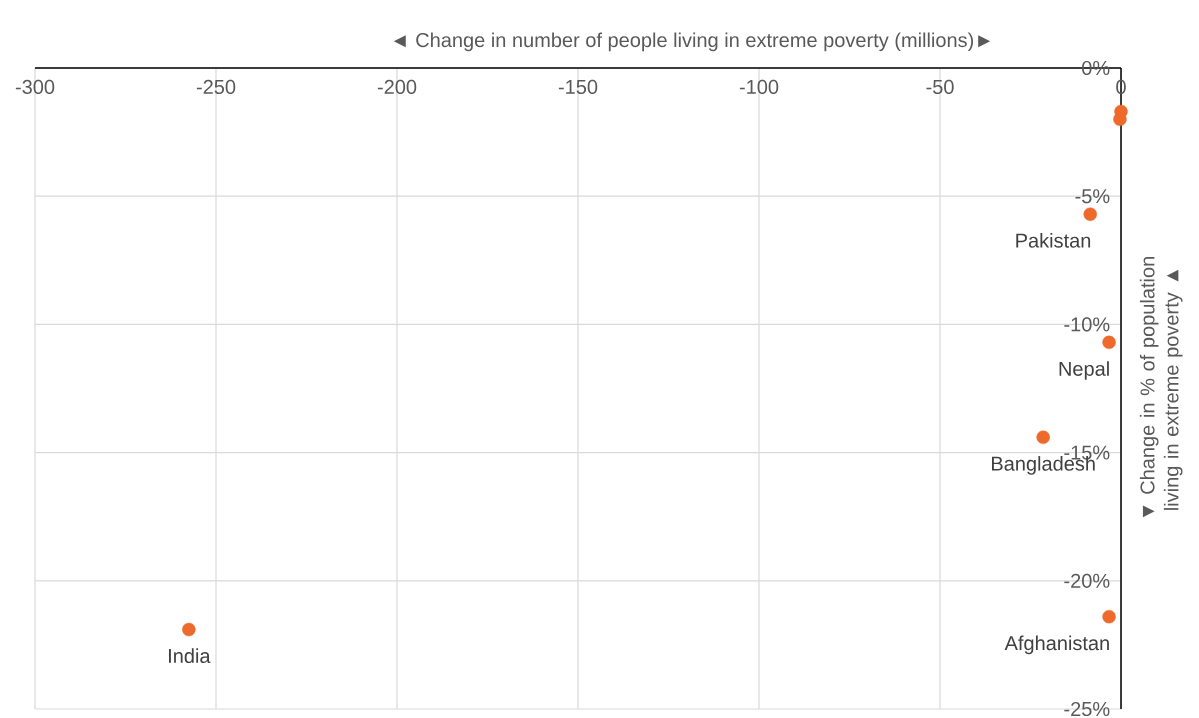 This screenshot has width=1199, height=718. What do you see at coordinates (397, 87) in the screenshot?
I see `x-tick-label: -200` at bounding box center [397, 87].